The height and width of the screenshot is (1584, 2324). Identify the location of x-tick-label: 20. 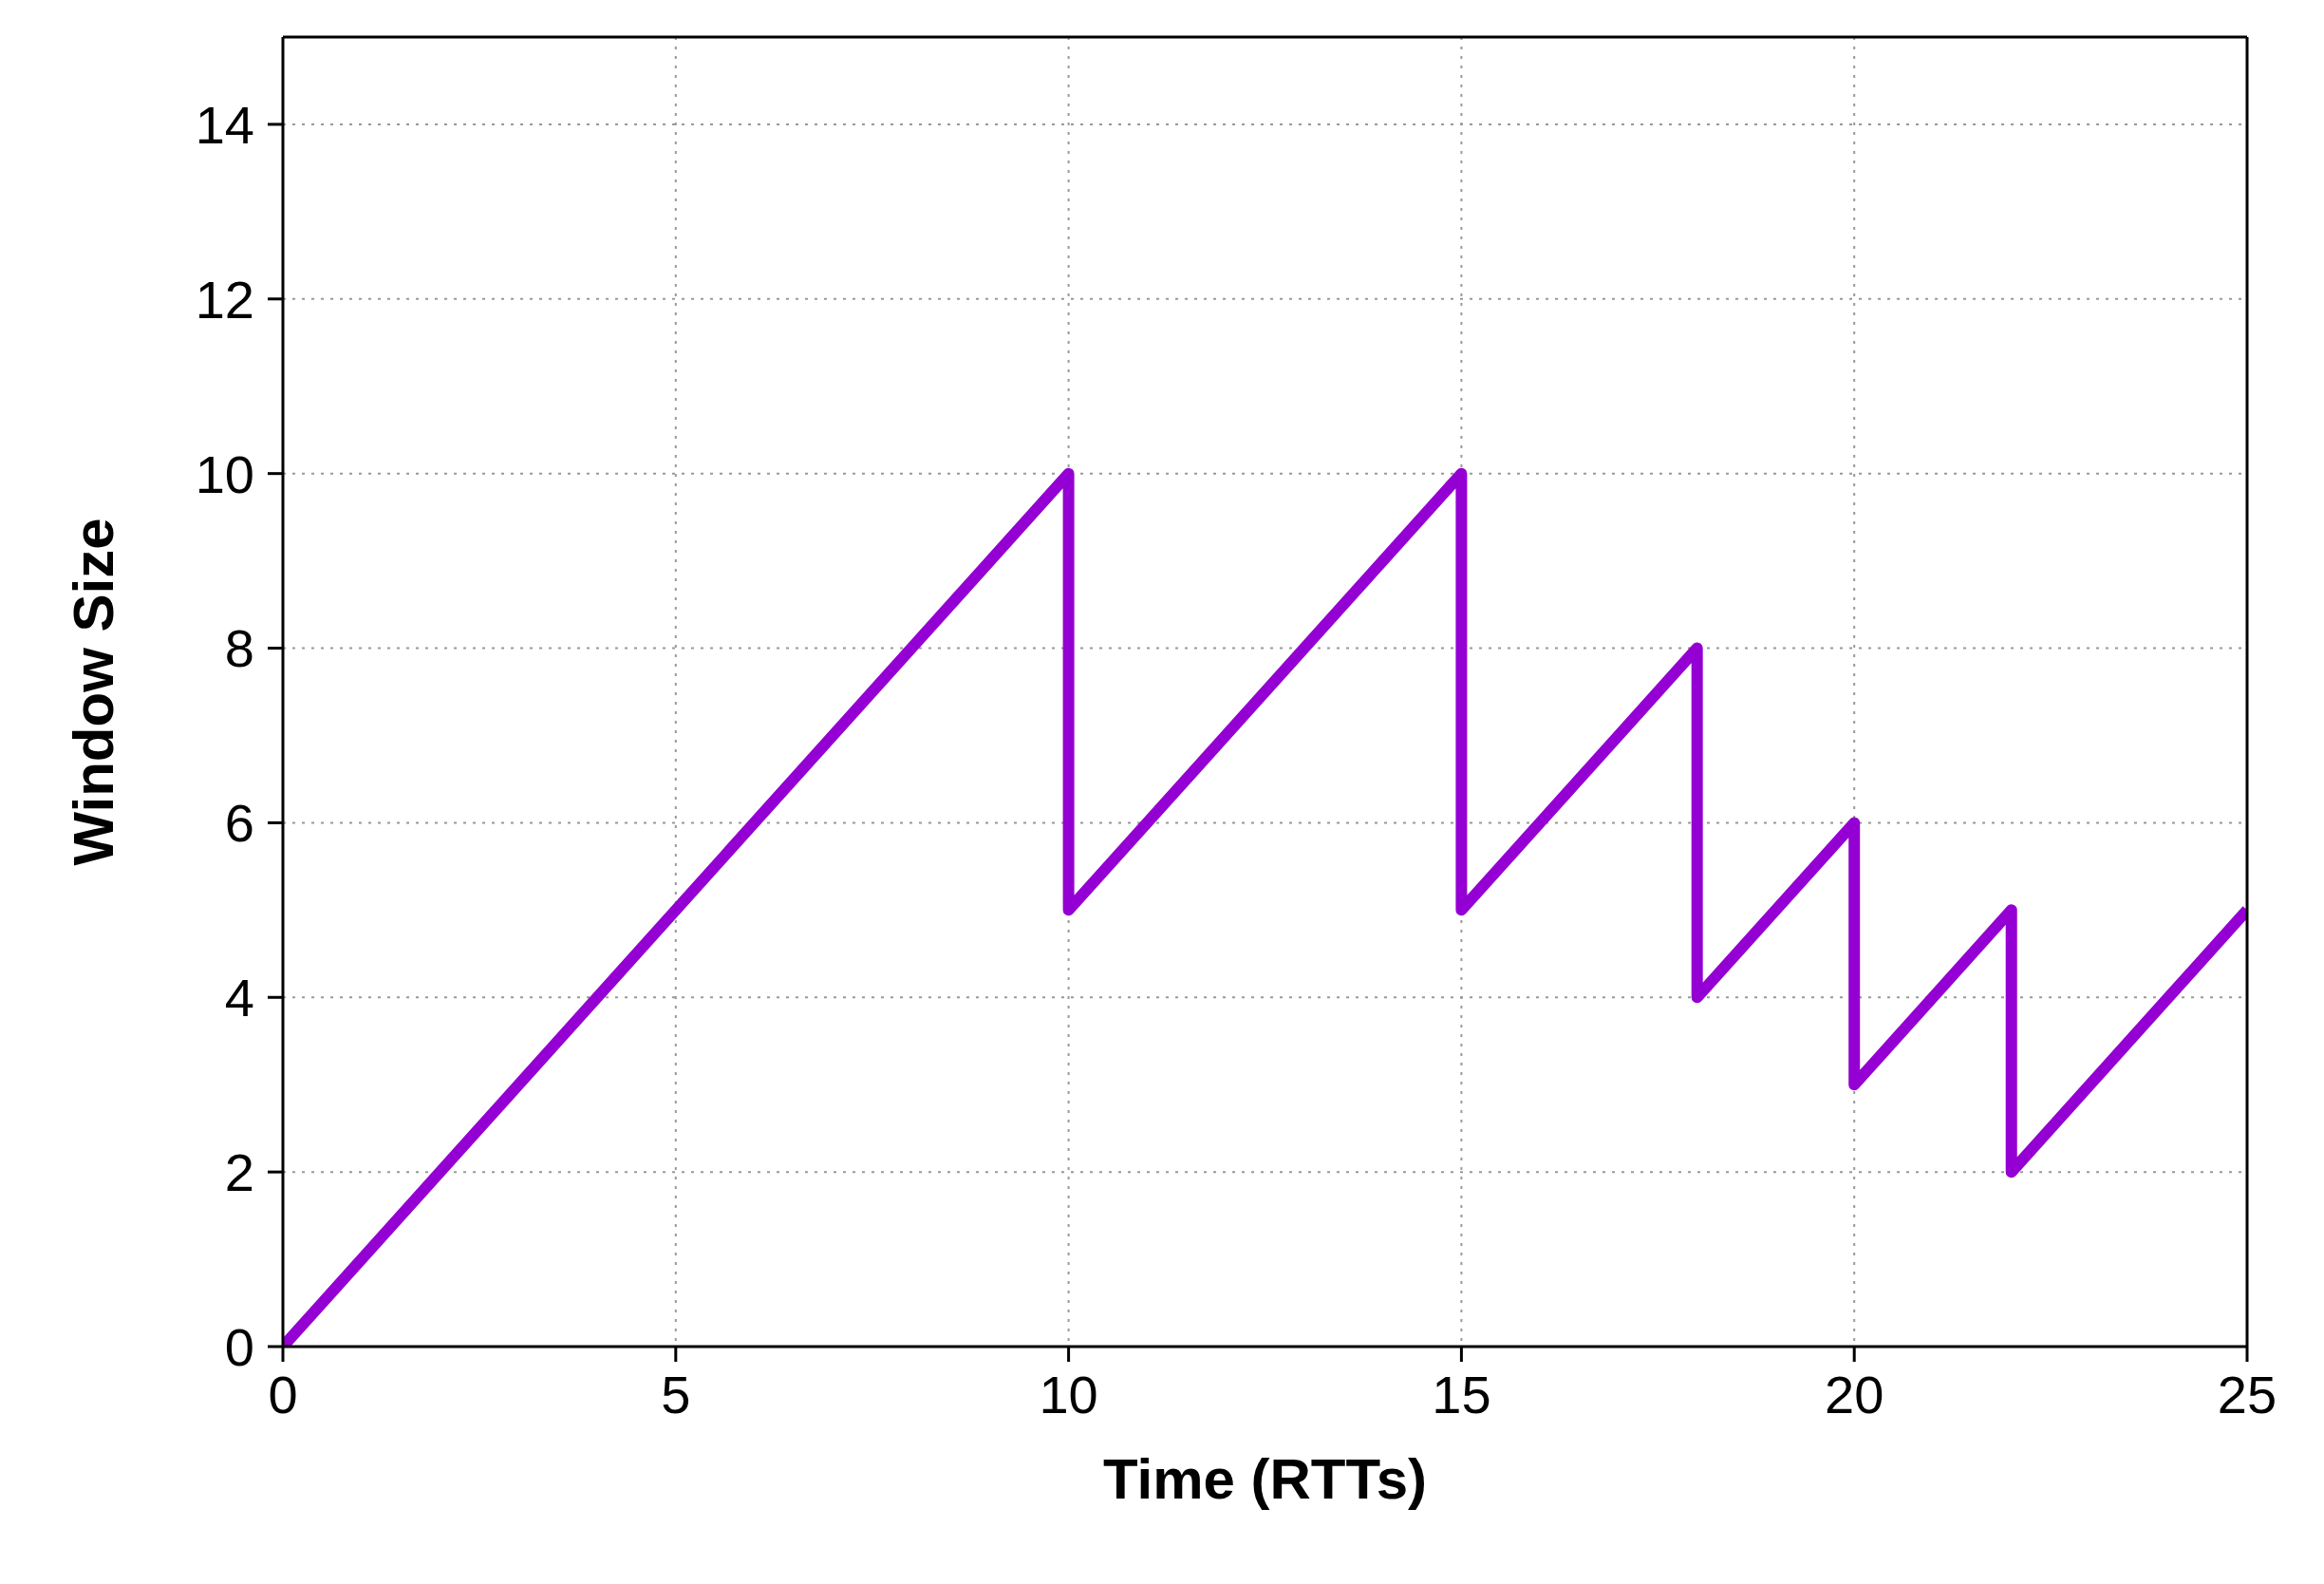
(1854, 1394).